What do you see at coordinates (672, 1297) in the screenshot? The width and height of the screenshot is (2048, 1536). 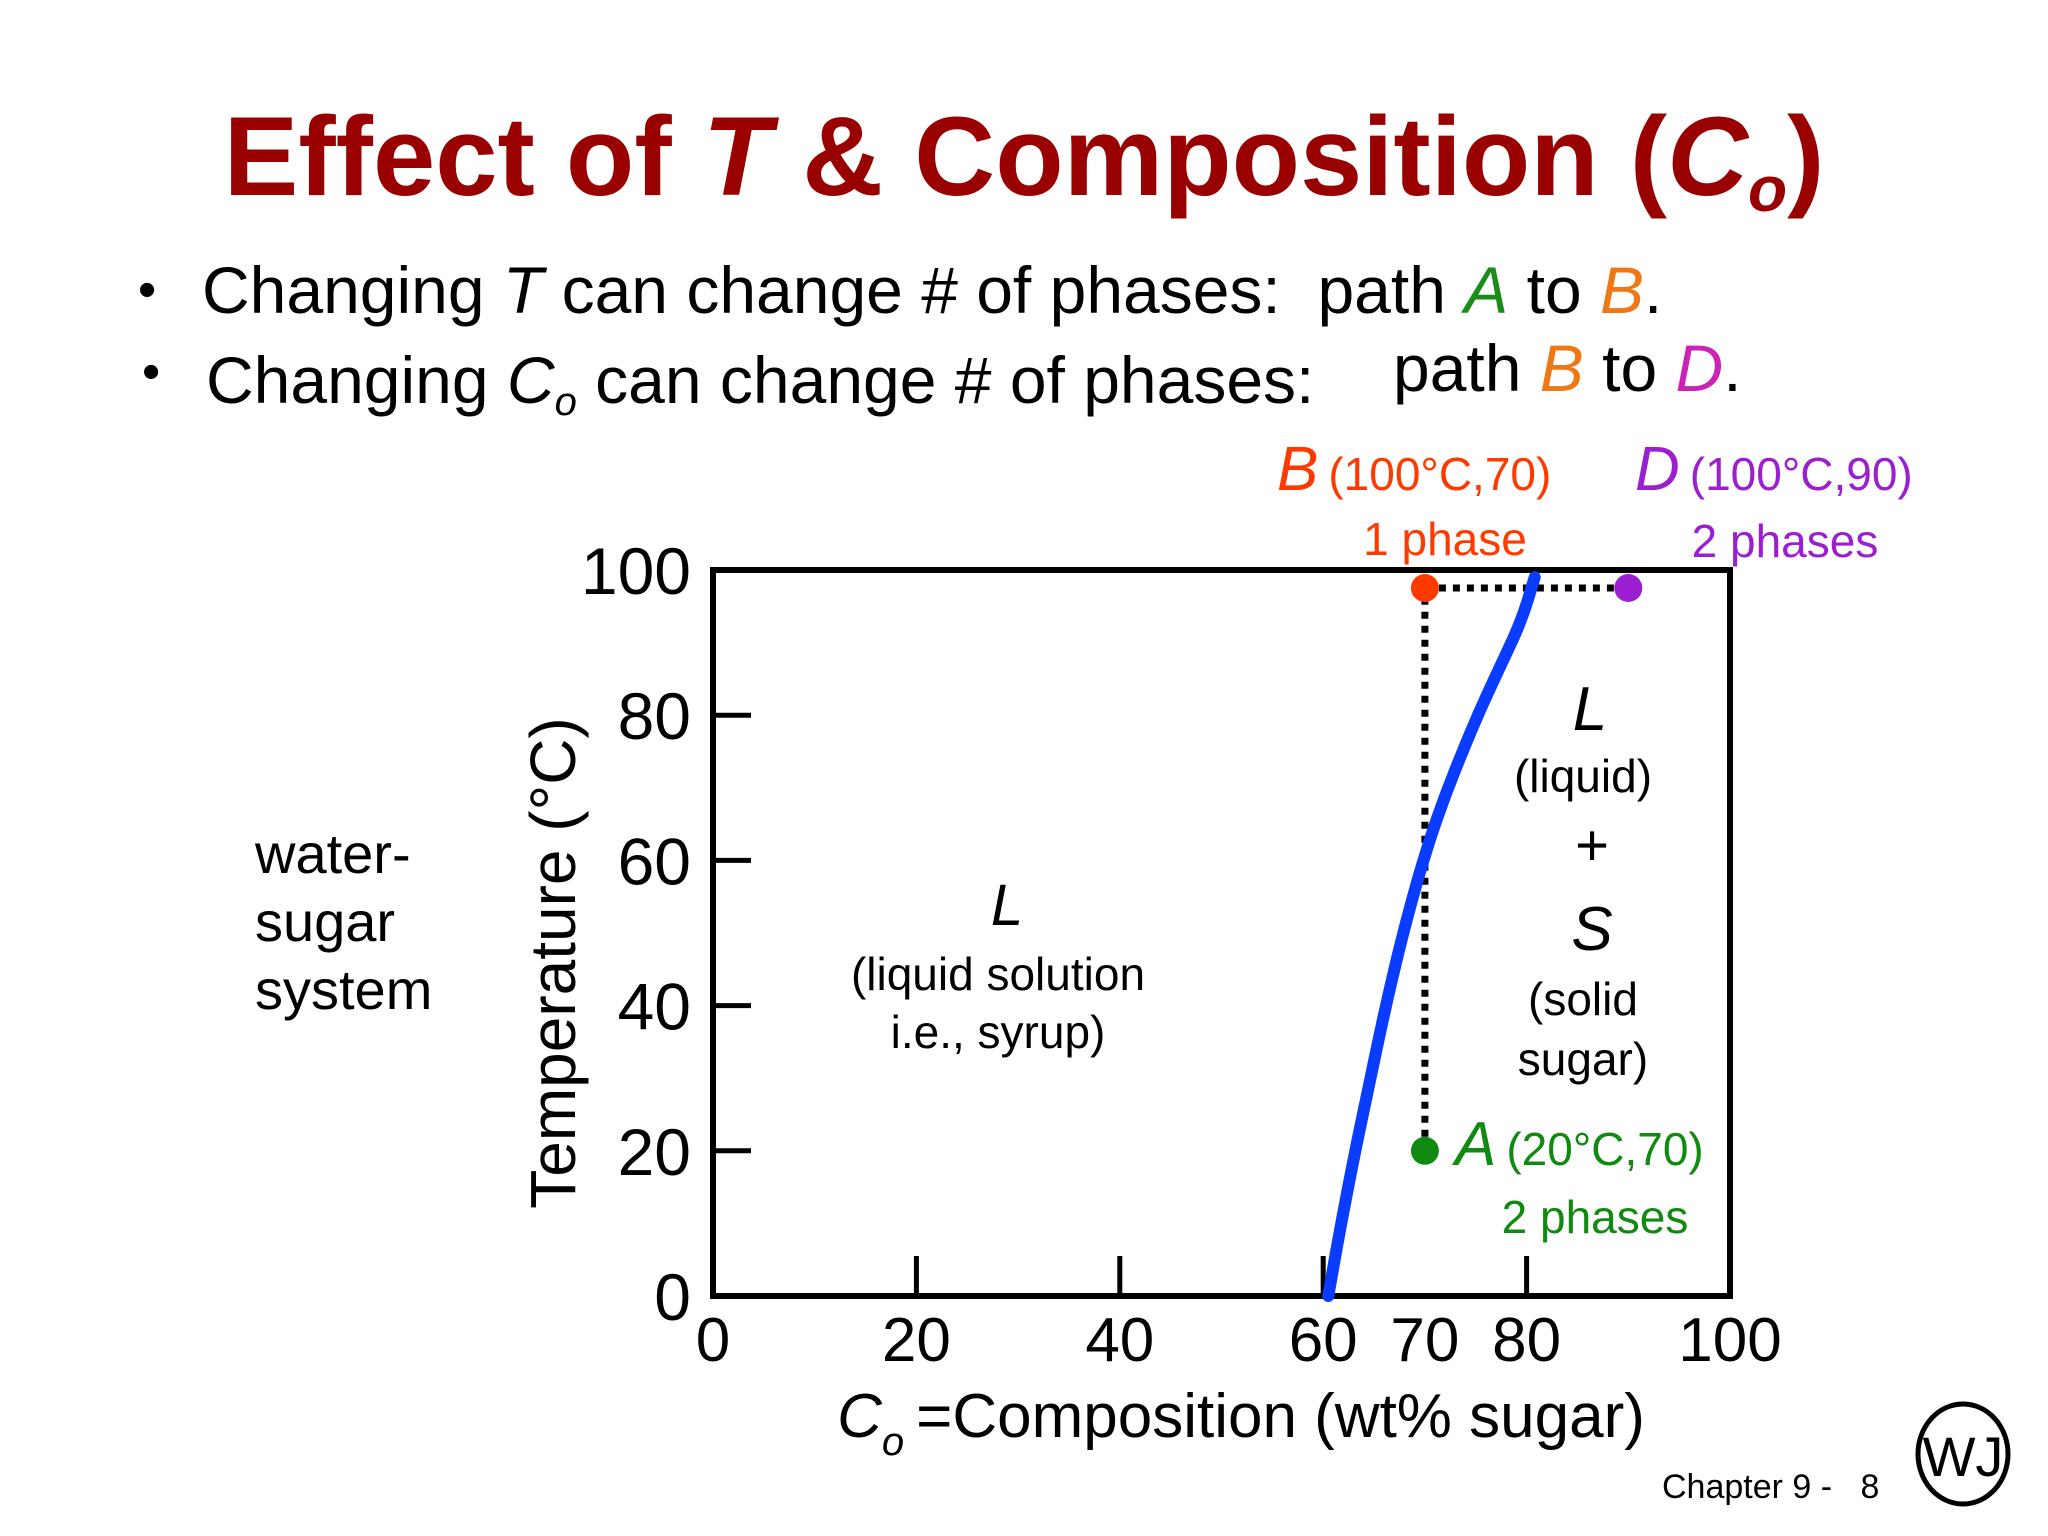 I see `y-tick-label: 0` at bounding box center [672, 1297].